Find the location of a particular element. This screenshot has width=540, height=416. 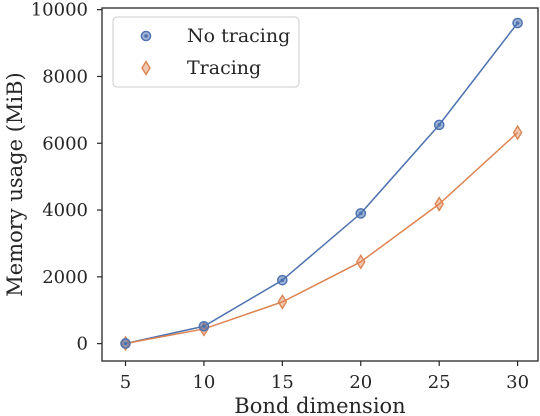

legend: No tracing Tracing is located at coordinates (206, 52).